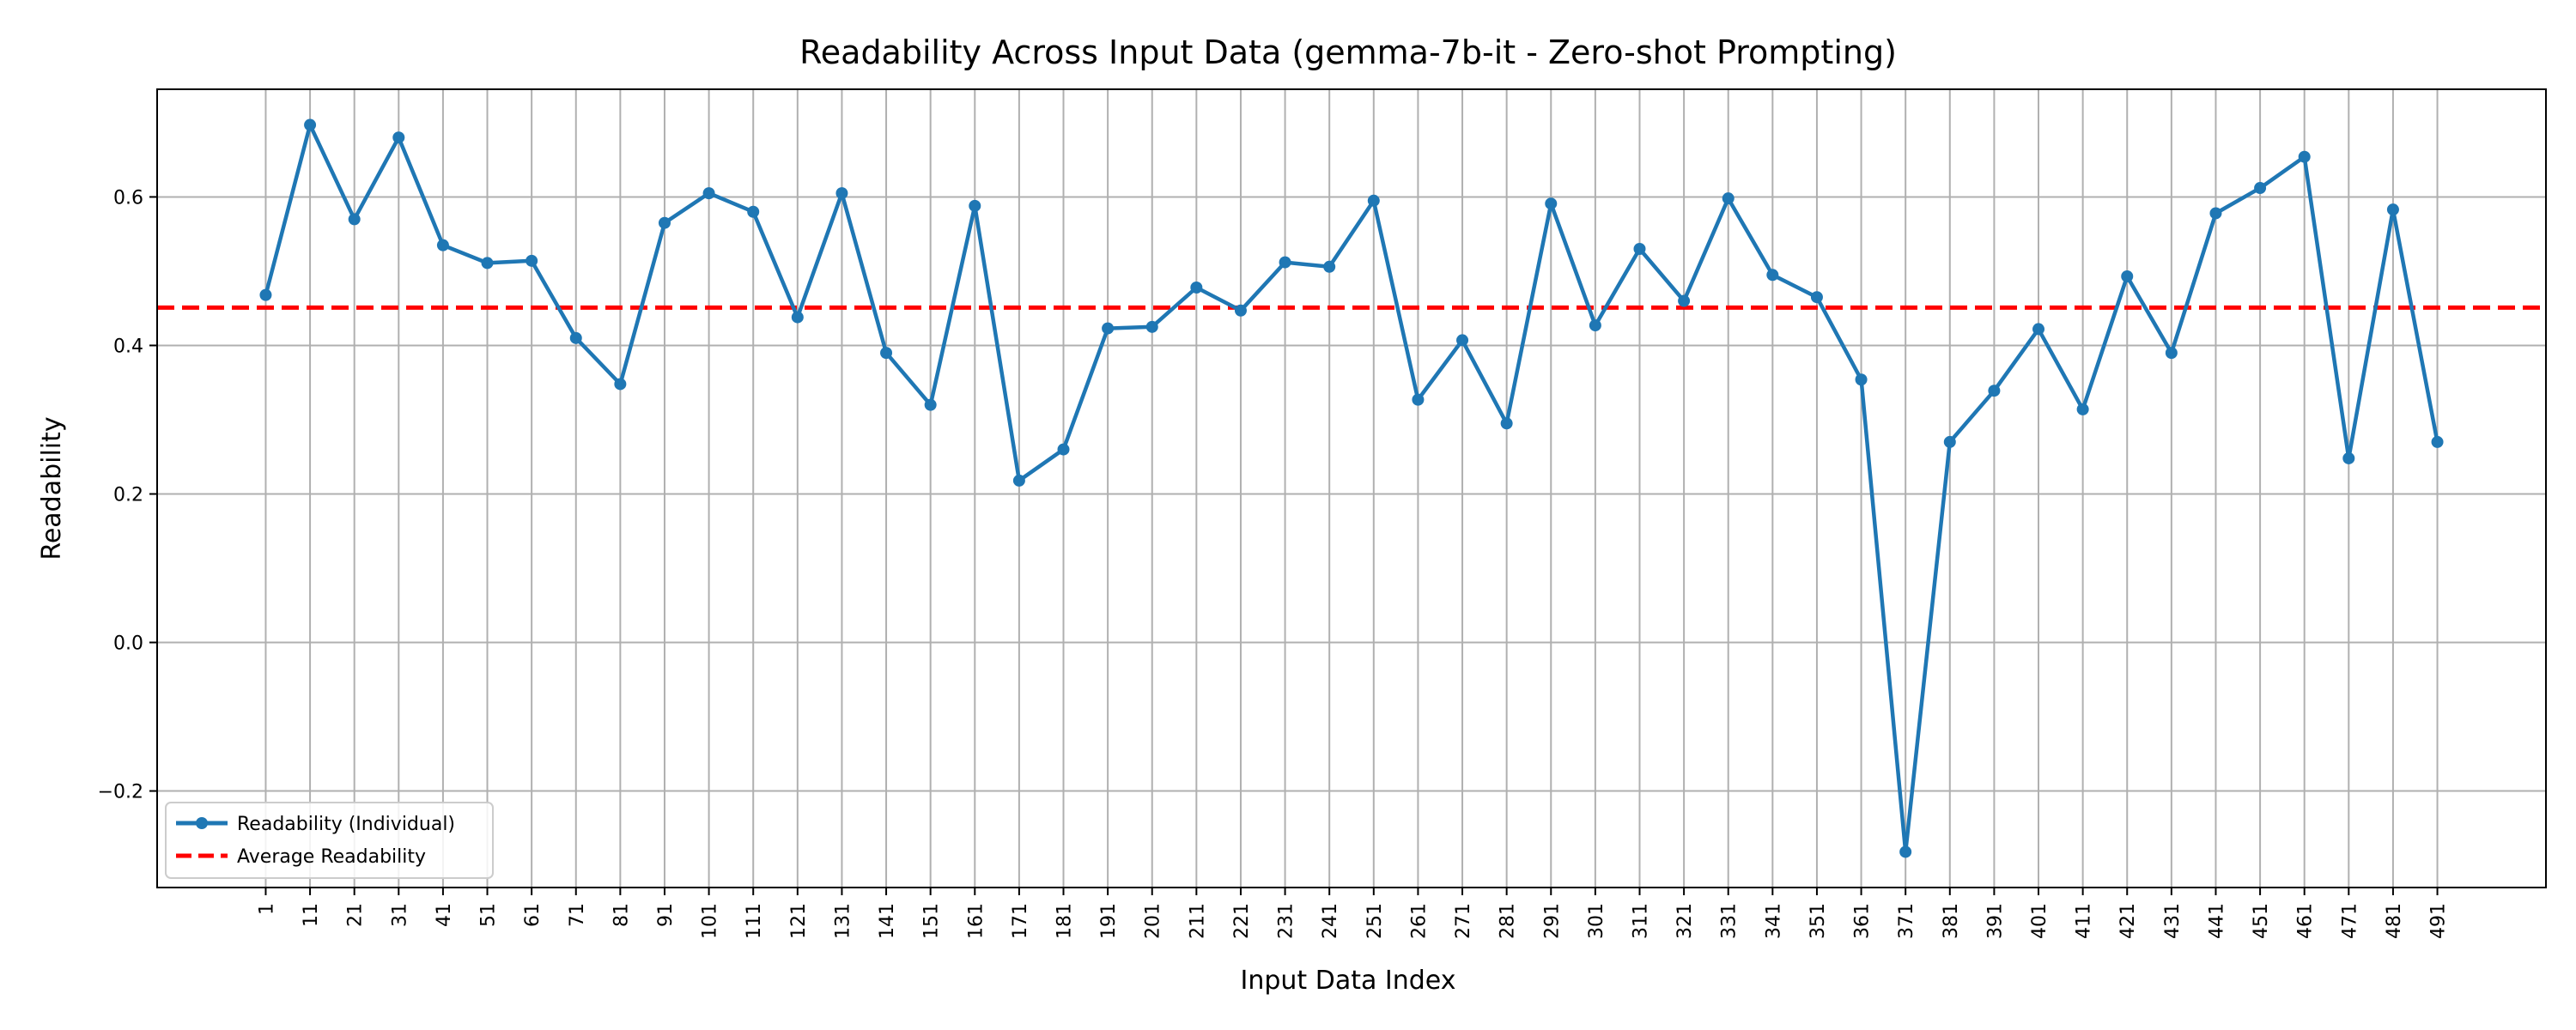 The height and width of the screenshot is (1030, 2576). What do you see at coordinates (976, 921) in the screenshot?
I see `x-tick-label: 161` at bounding box center [976, 921].